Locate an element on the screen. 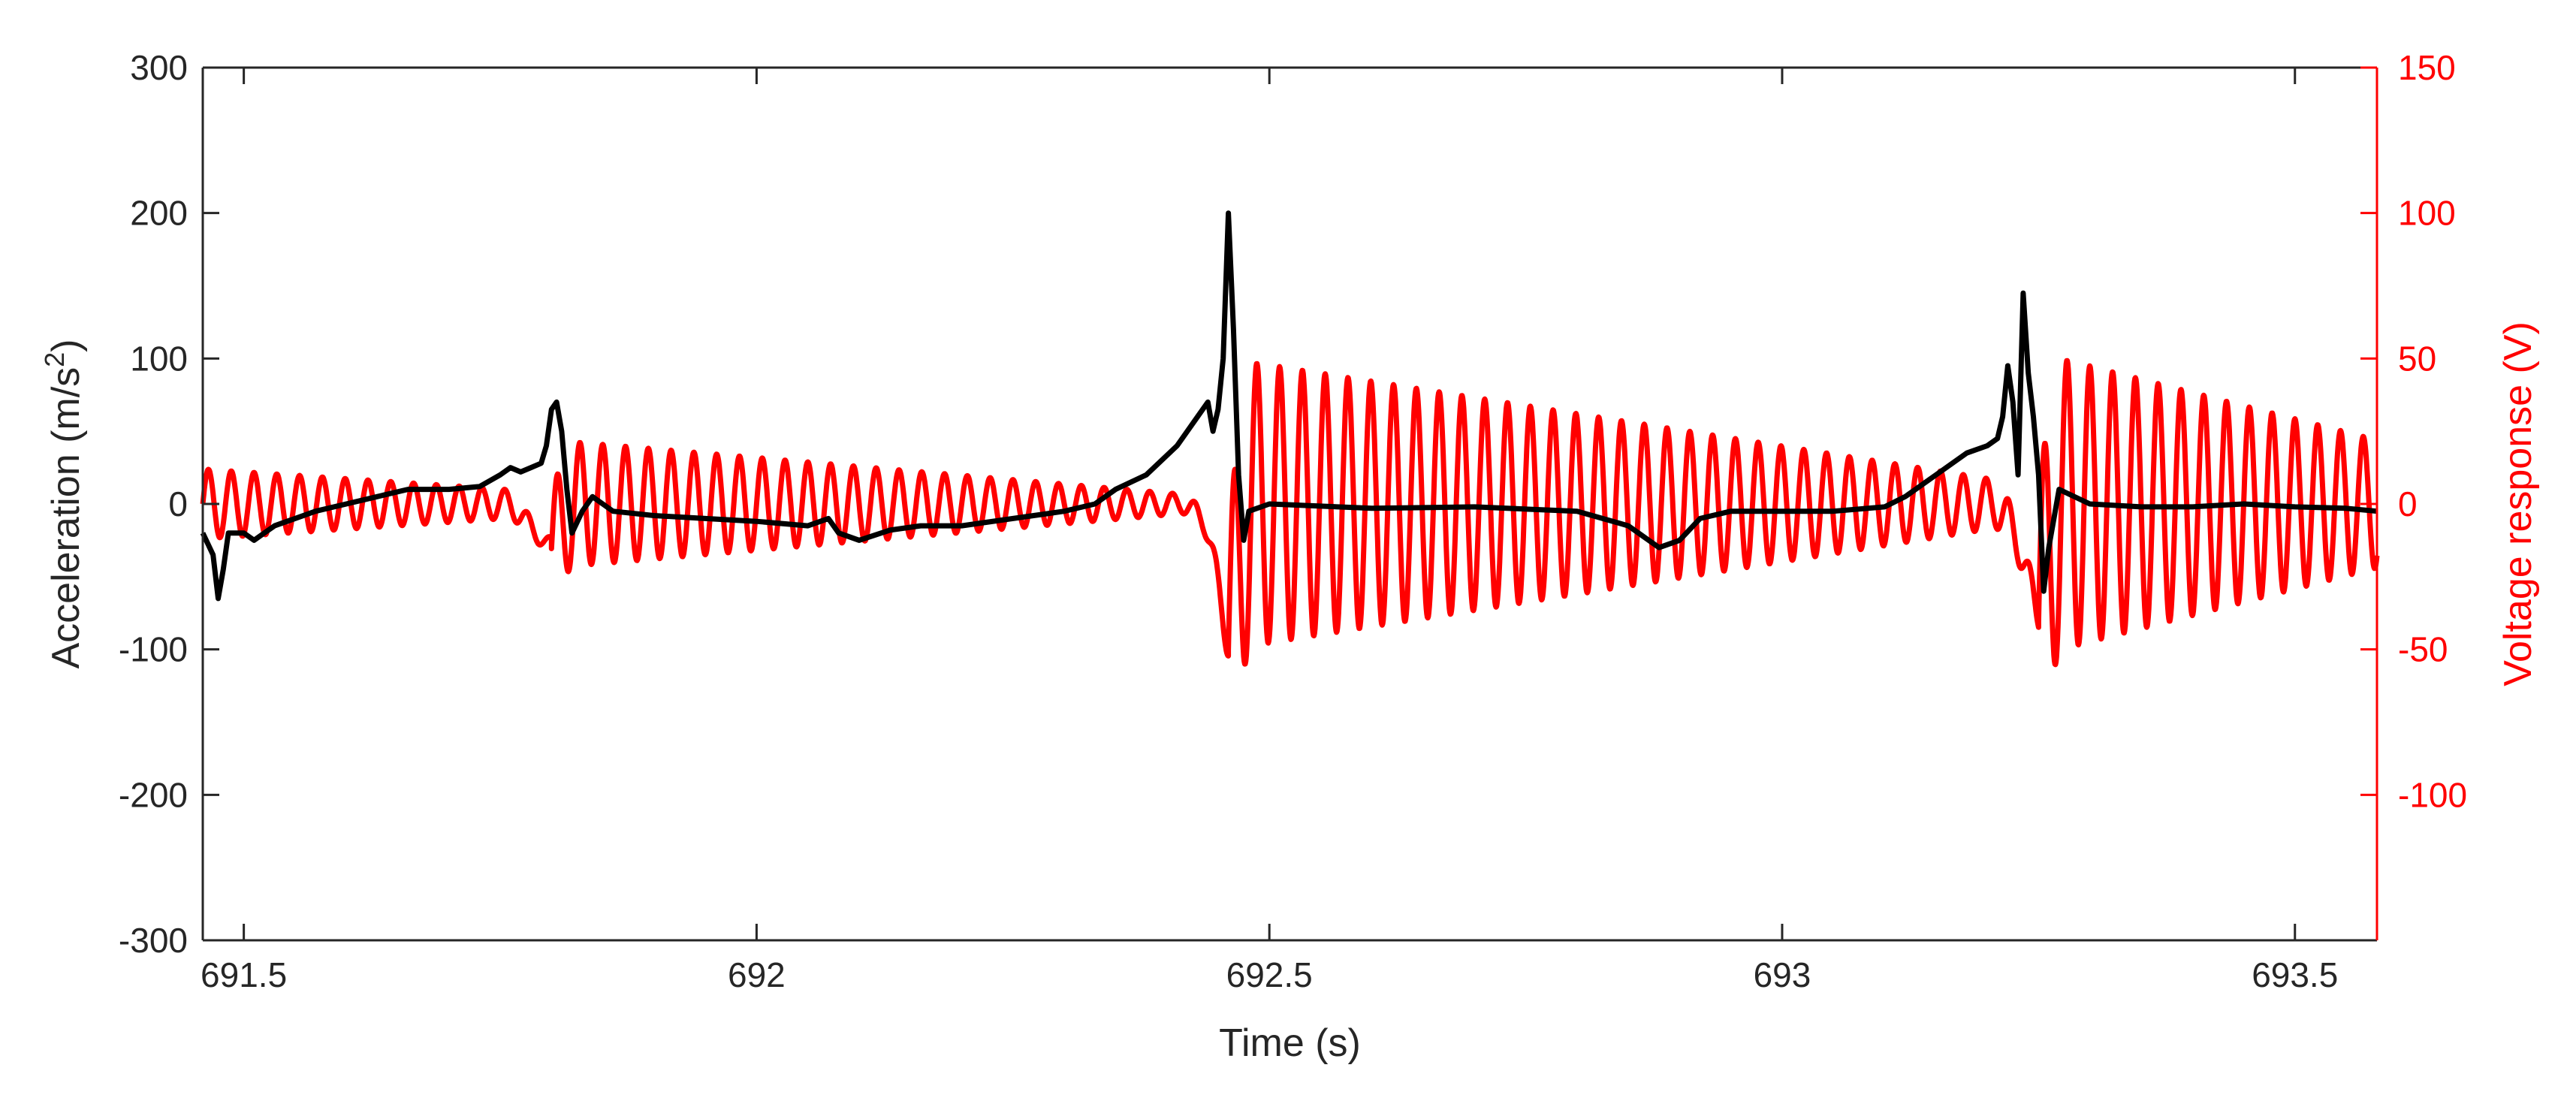 This screenshot has height=1095, width=2576. right-y-axis-title: Voltage response (V) is located at coordinates (2518, 503).